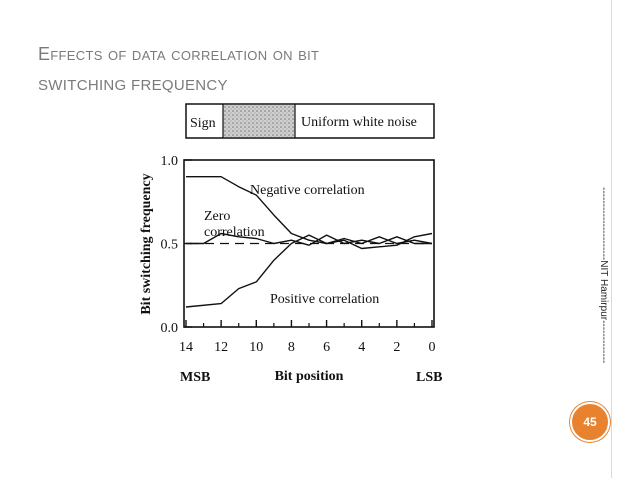 This screenshot has height=478, width=638. Describe the element at coordinates (432, 347) in the screenshot. I see `x-tick-label: 0` at that location.